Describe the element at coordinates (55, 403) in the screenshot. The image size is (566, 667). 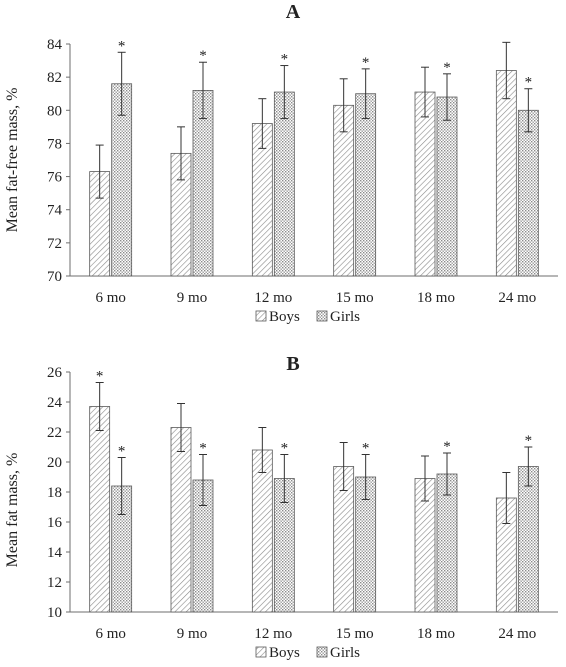
I see `y-tick-label: 24` at that location.